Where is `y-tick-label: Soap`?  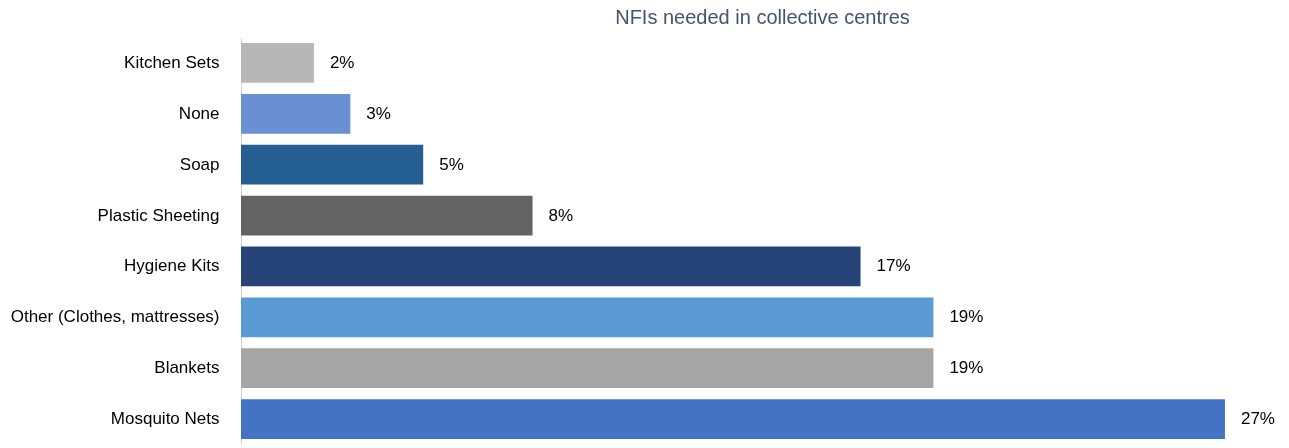 y-tick-label: Soap is located at coordinates (199, 164).